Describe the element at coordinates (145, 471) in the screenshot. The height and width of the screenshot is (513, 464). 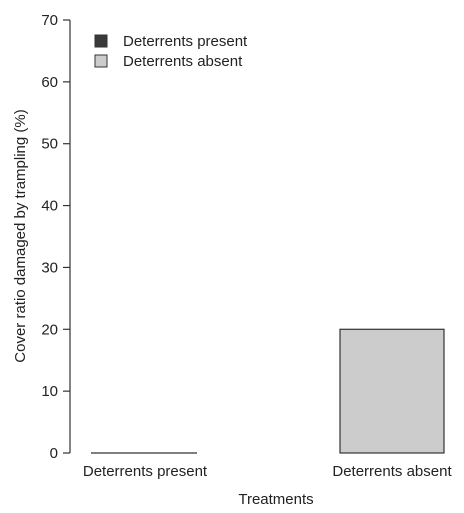
I see `x-tick-label: Deterrents present` at that location.